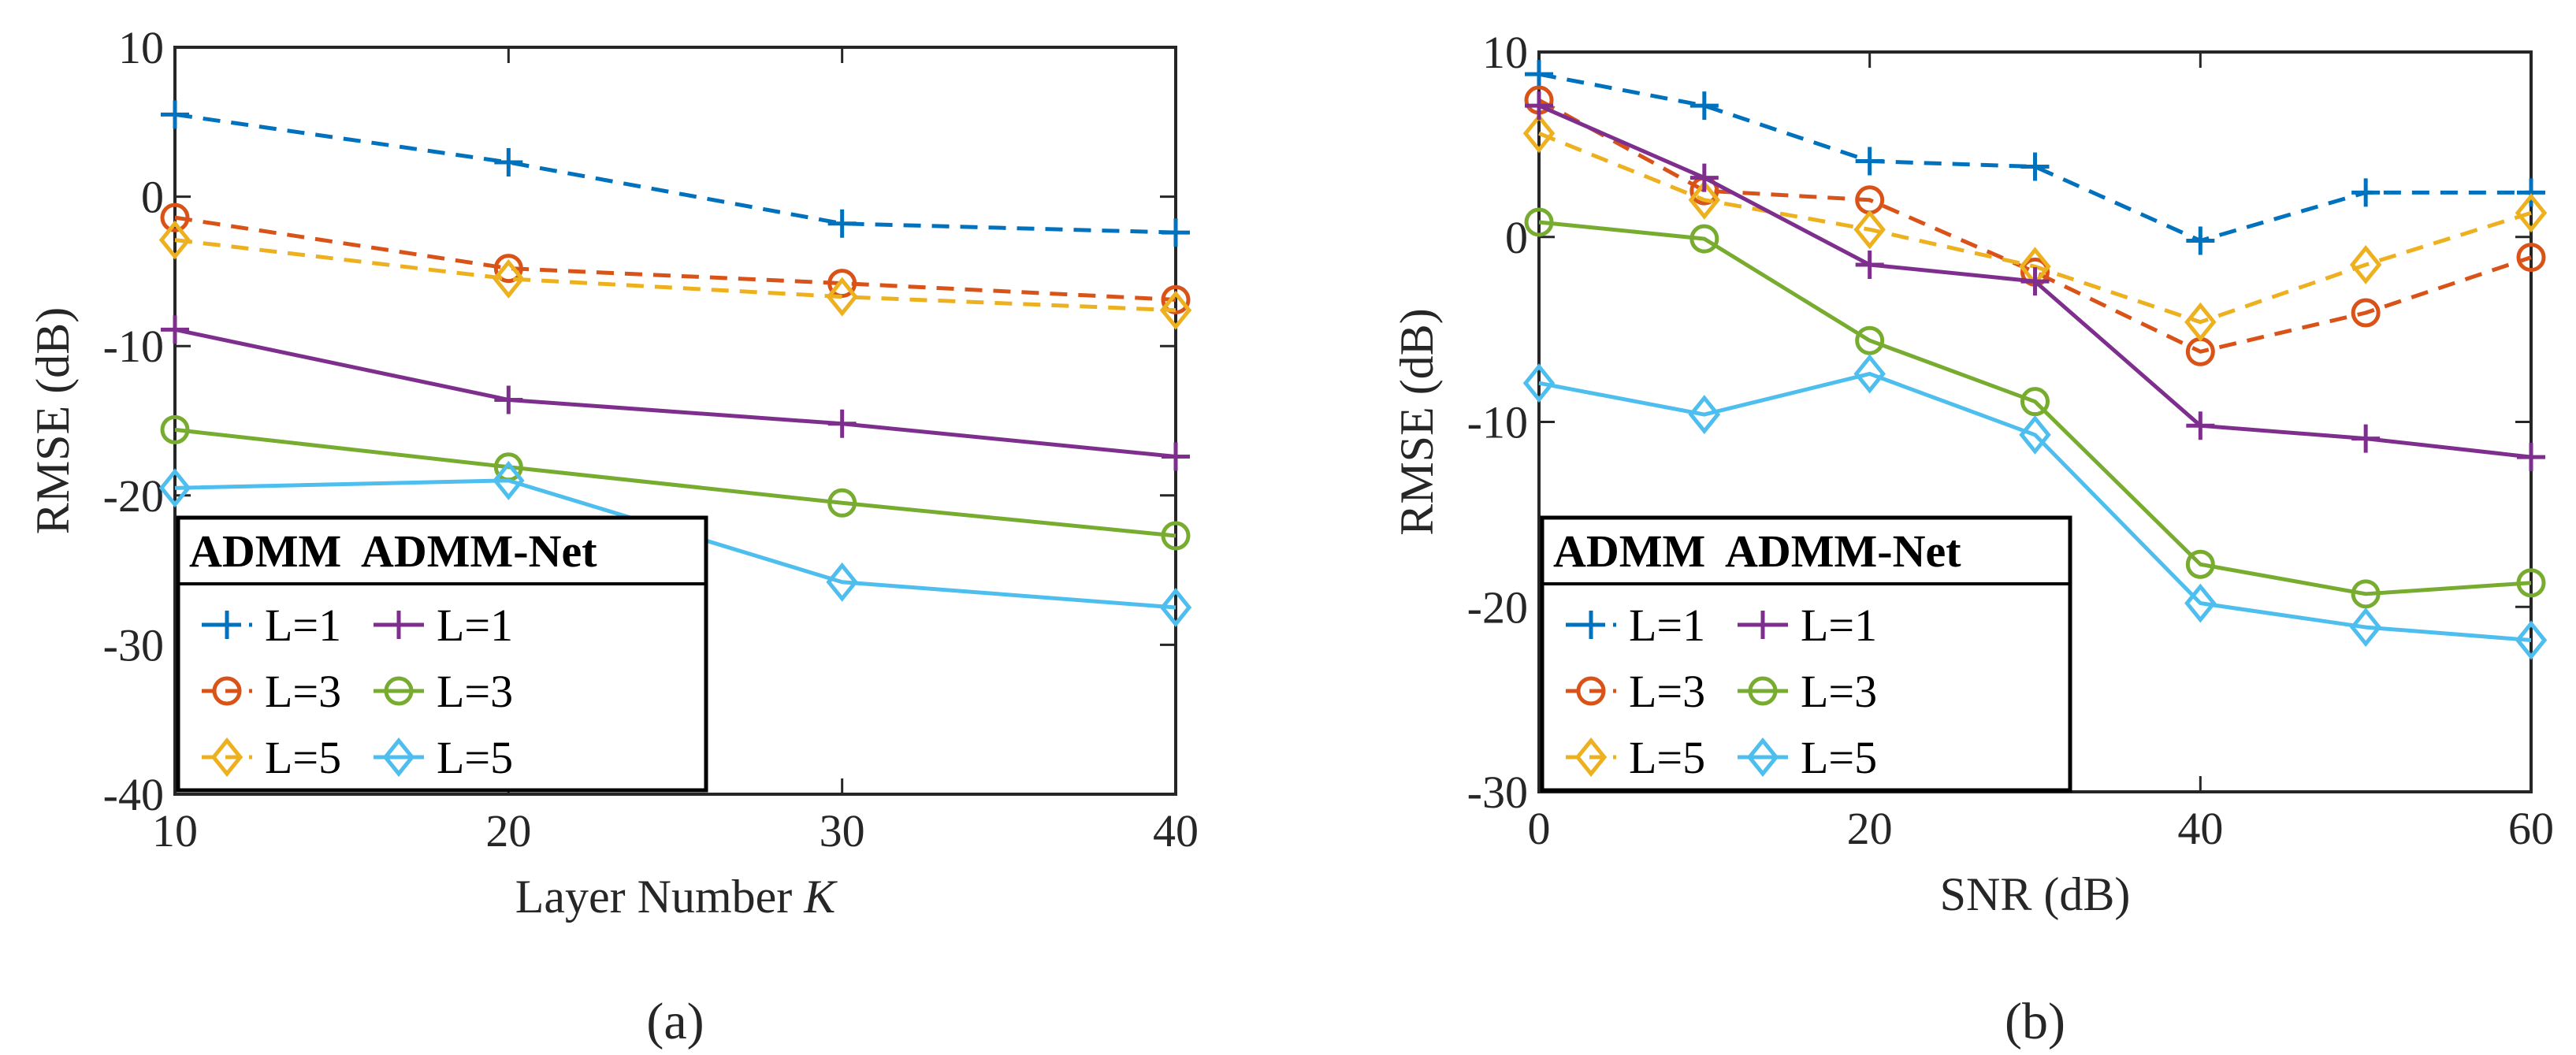 This screenshot has height=1055, width=2576. I want to click on x-axis-label: Layer Number K, so click(676, 897).